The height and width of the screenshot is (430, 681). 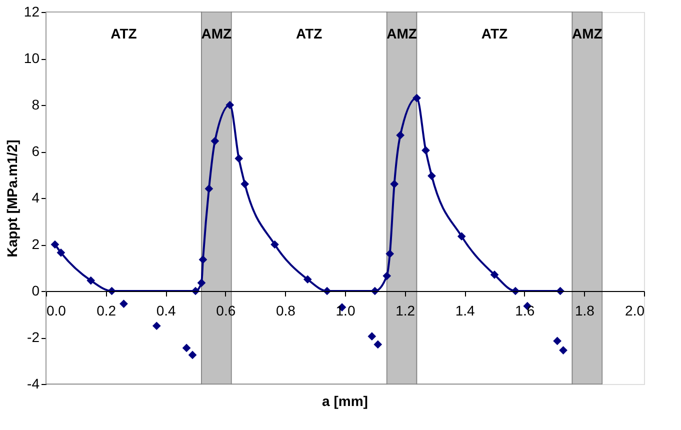 What do you see at coordinates (106, 310) in the screenshot?
I see `x-tick-label: 0.2` at bounding box center [106, 310].